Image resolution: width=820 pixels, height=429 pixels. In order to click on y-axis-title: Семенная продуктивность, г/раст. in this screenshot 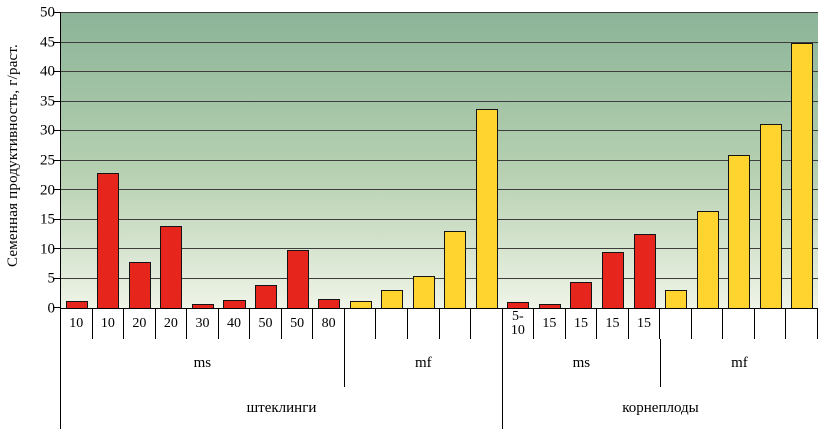, I will do `click(12, 156)`.